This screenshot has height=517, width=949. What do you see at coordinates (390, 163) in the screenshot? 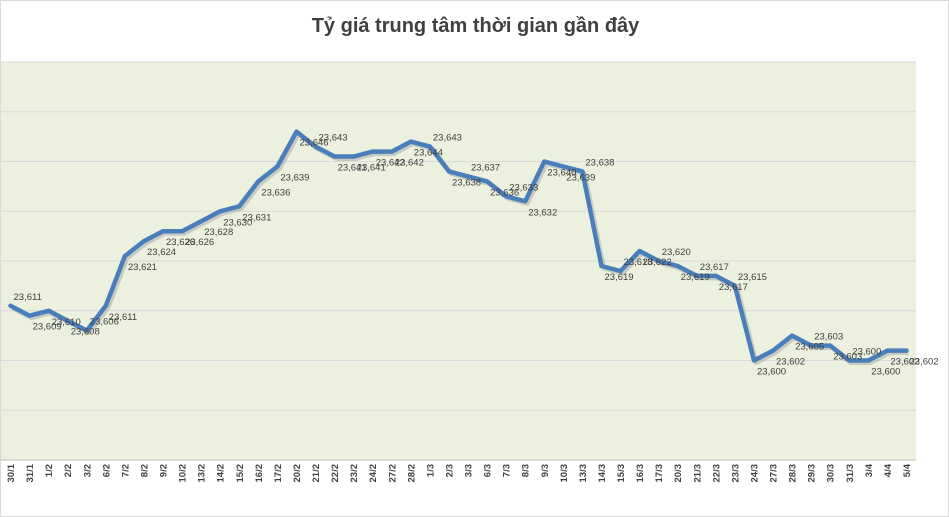
I see `data-label: 23,642` at bounding box center [390, 163].